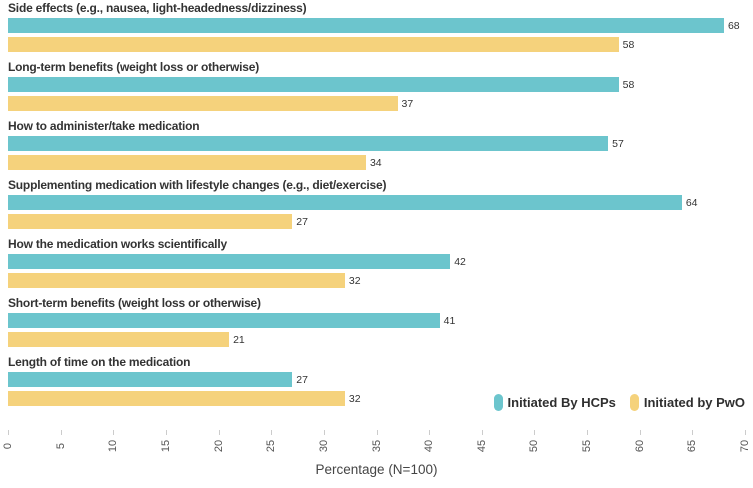 The image size is (753, 488). I want to click on category-label: How the medication works scientifically, so click(117, 244).